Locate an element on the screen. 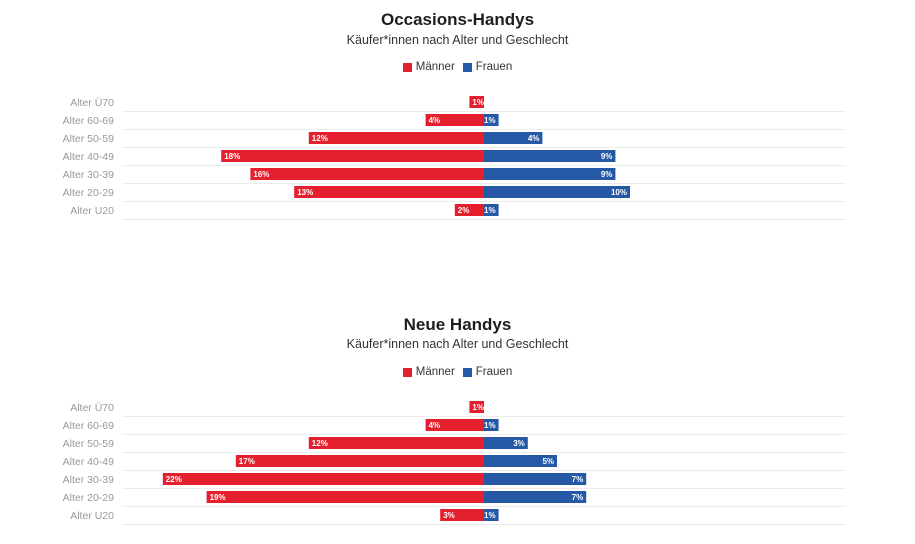 This screenshot has width=915, height=544. bar-label-maenner: 17% is located at coordinates (247, 461).